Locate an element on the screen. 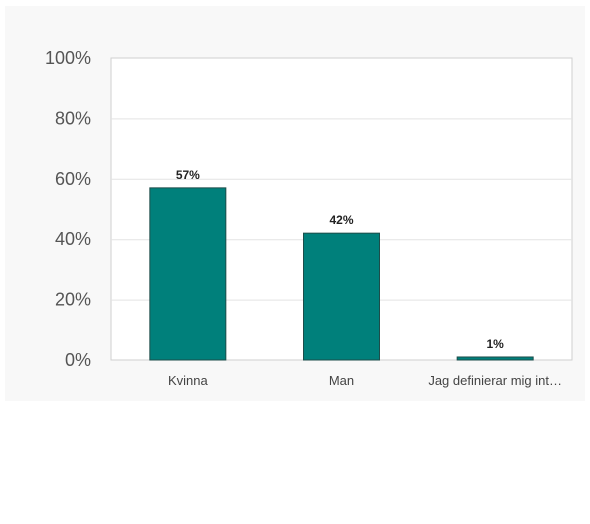 The image size is (590, 524). y-tick-label: 100% is located at coordinates (68, 58).